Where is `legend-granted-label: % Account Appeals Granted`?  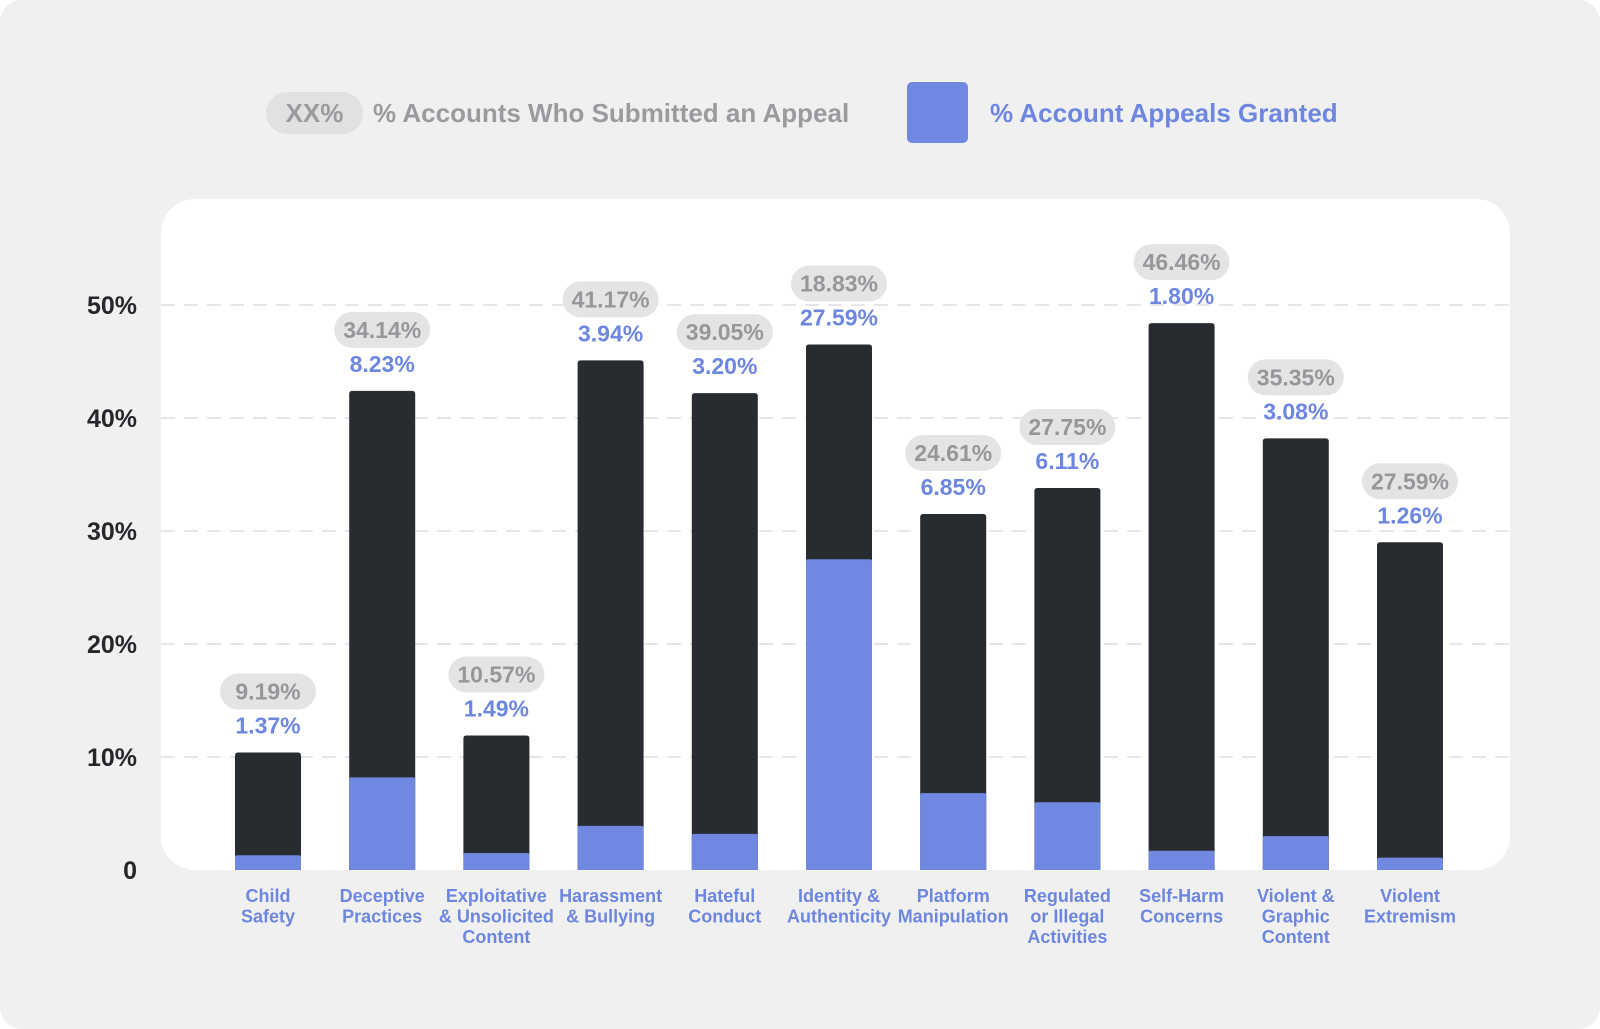 legend-granted-label: % Account Appeals Granted is located at coordinates (1164, 113).